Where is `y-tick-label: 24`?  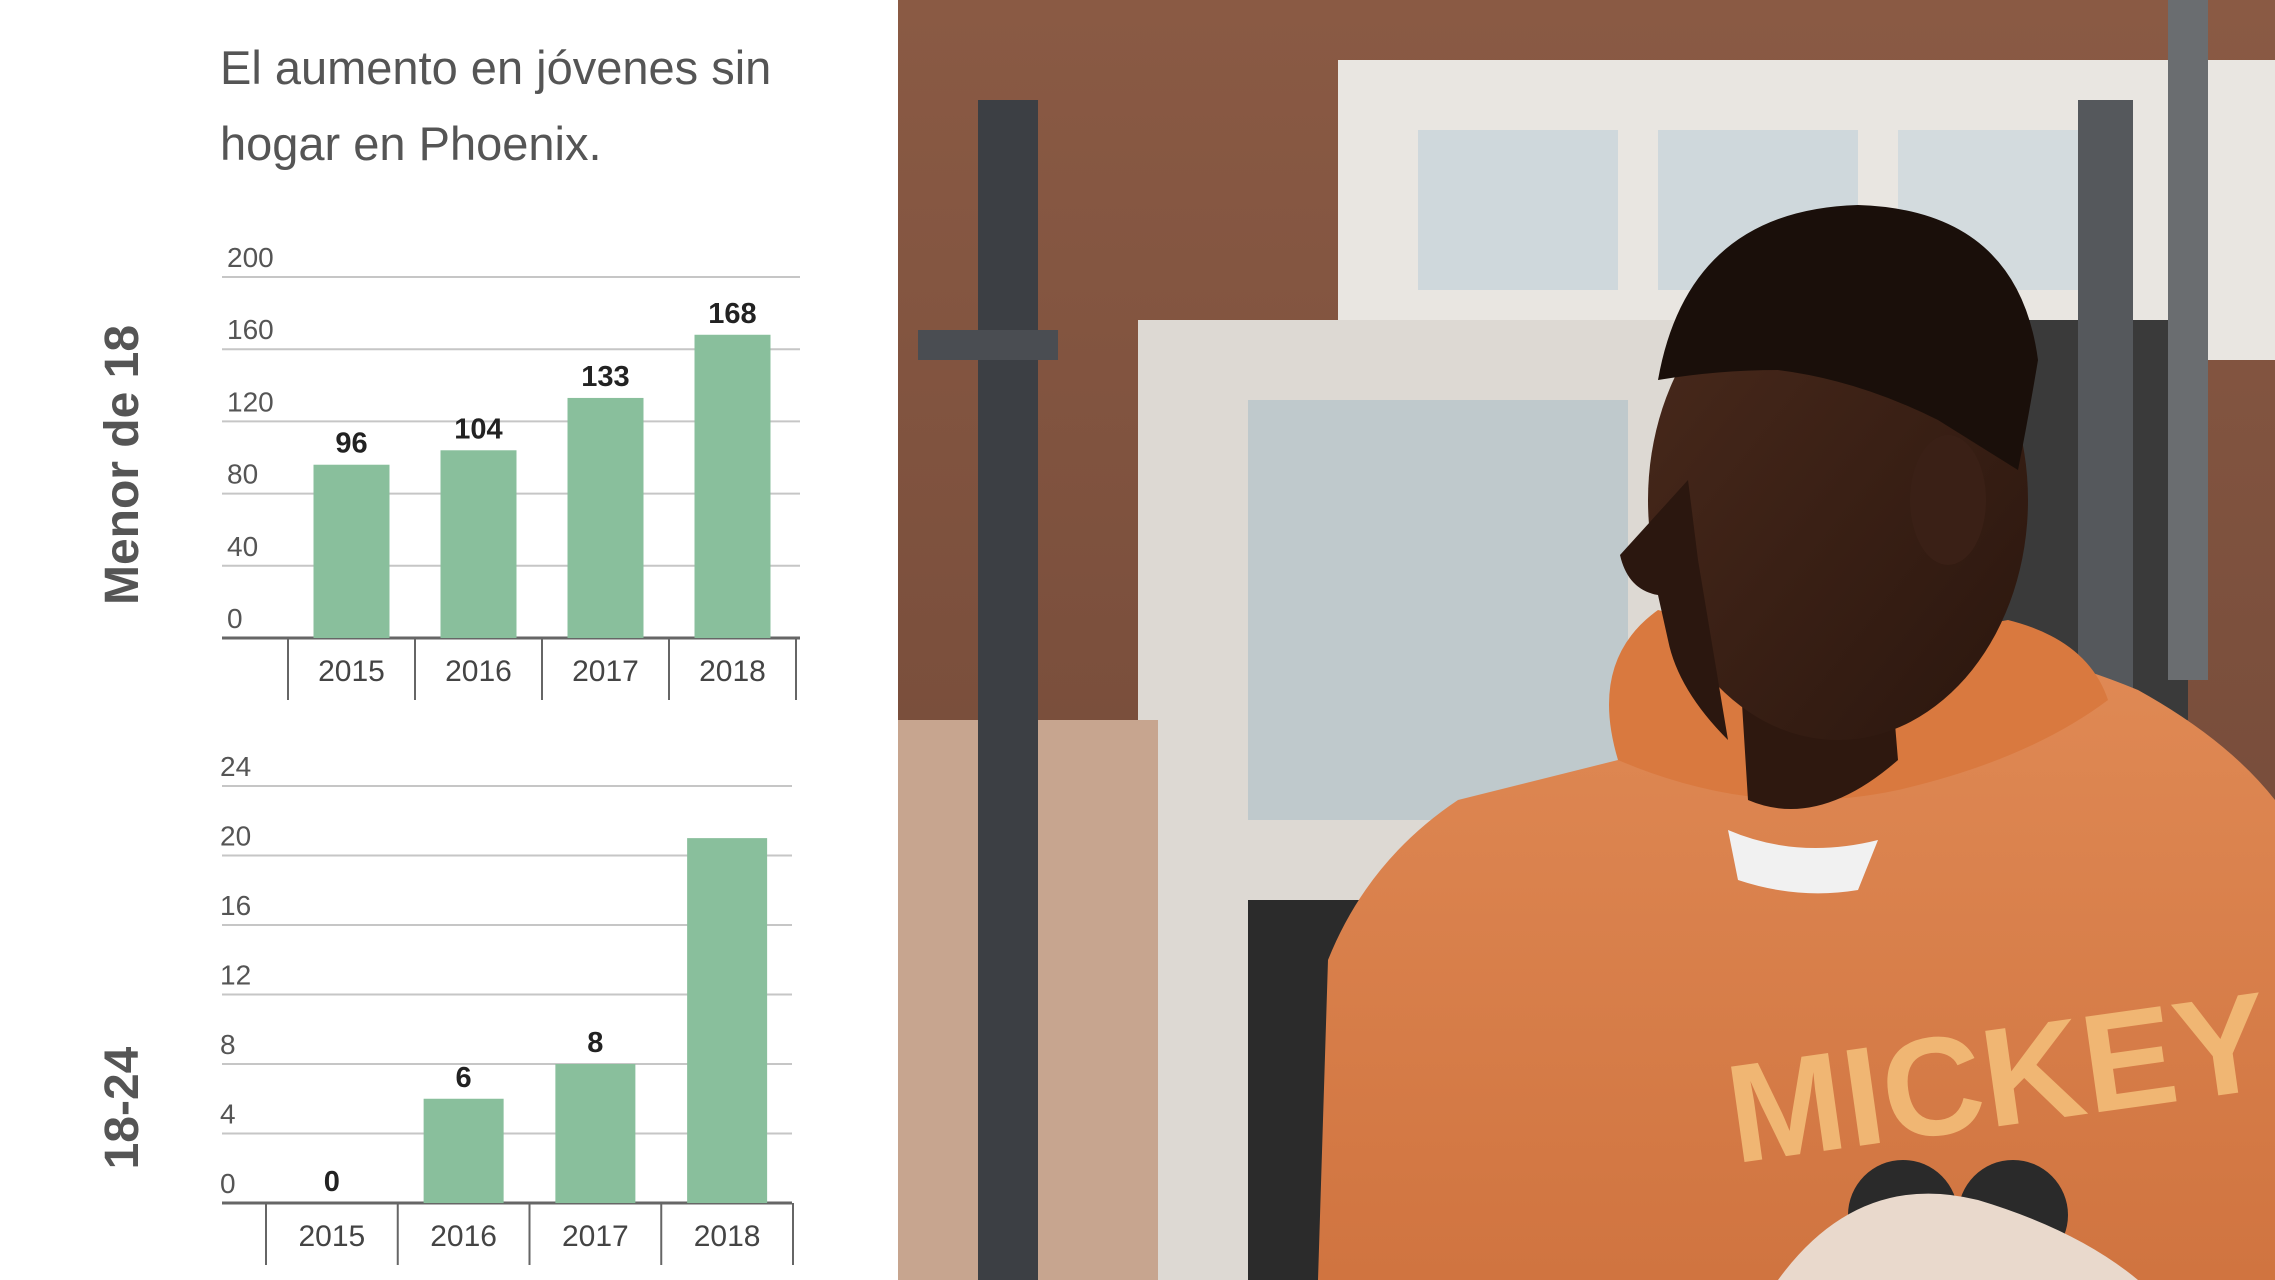 y-tick-label: 24 is located at coordinates (235, 766).